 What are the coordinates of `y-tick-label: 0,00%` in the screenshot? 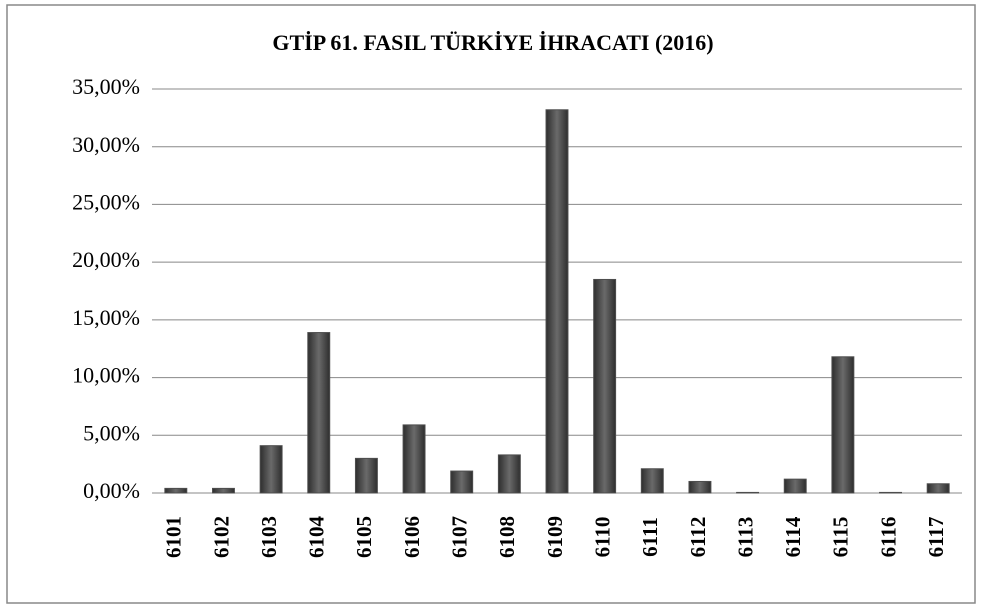 It's located at (111, 490).